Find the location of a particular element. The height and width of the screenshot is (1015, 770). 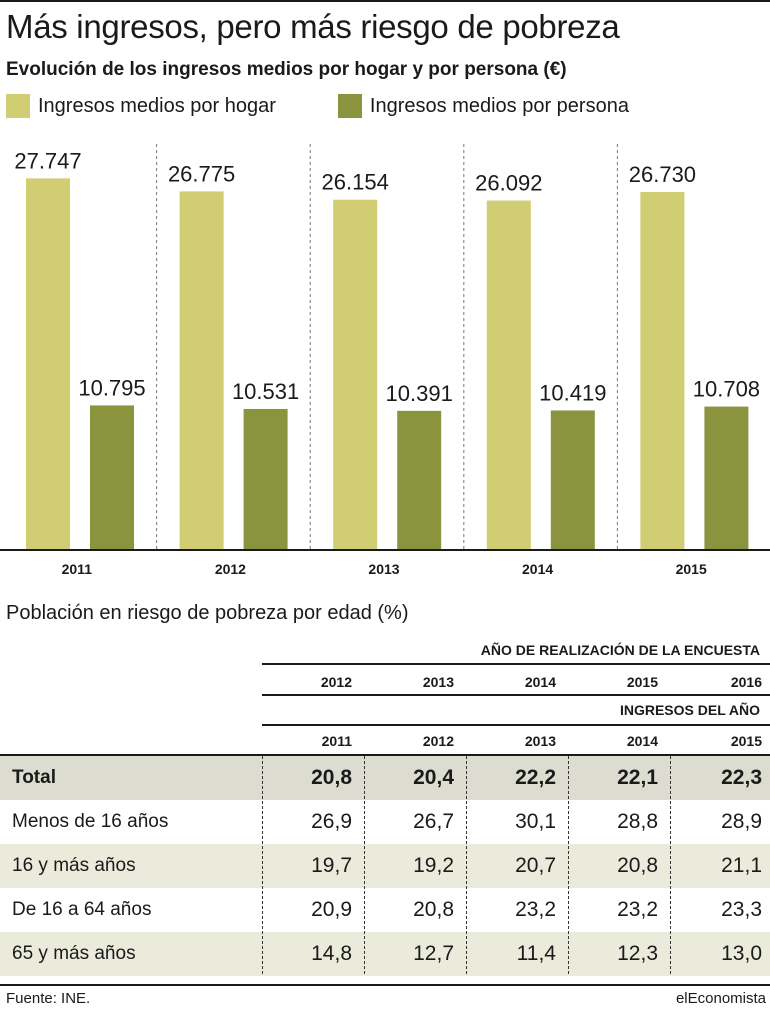

table-cell: 28,9 is located at coordinates (741, 821).